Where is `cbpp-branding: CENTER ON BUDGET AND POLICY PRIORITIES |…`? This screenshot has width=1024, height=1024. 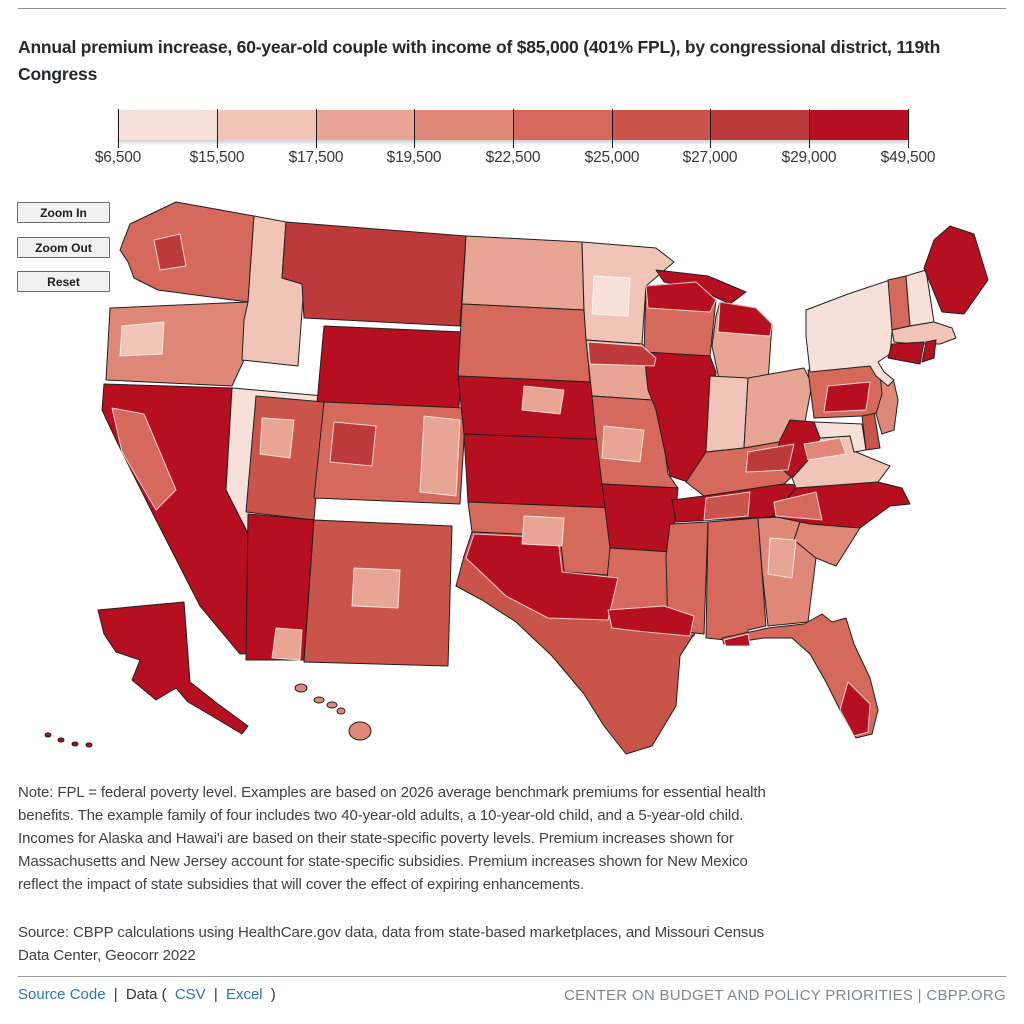
cbpp-branding: CENTER ON BUDGET AND POLICY PRIORITIES |… is located at coordinates (784, 995).